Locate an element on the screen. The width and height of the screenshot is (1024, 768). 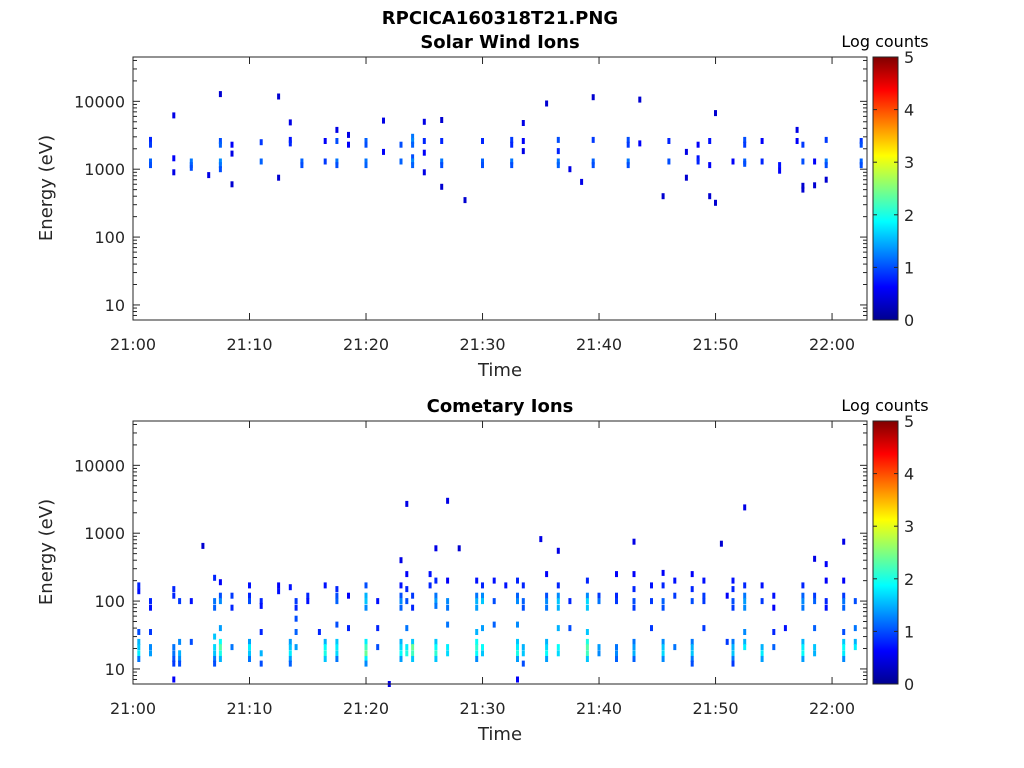
x-tick-label: 21:30 is located at coordinates (482, 708).